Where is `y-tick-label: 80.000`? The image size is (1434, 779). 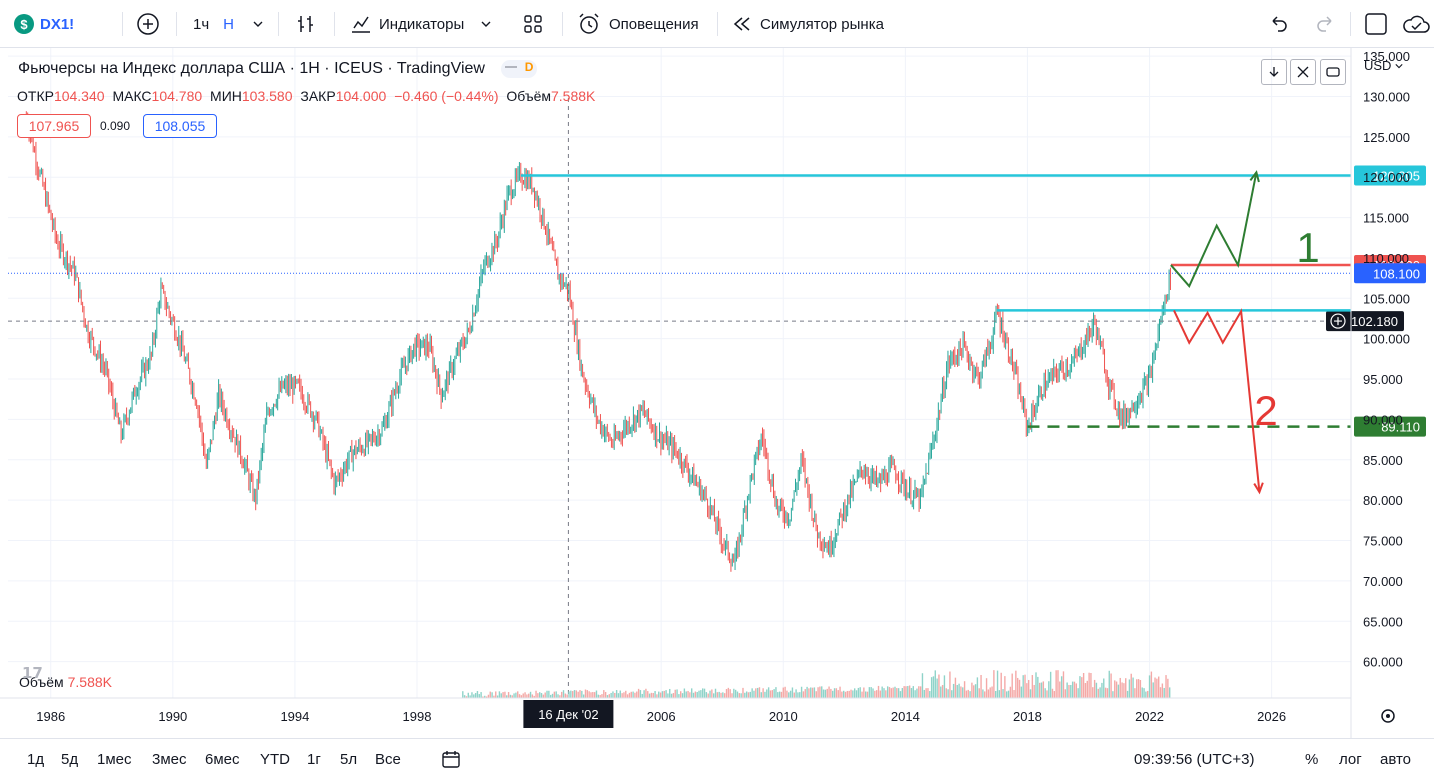
y-tick-label: 80.000 is located at coordinates (1383, 500).